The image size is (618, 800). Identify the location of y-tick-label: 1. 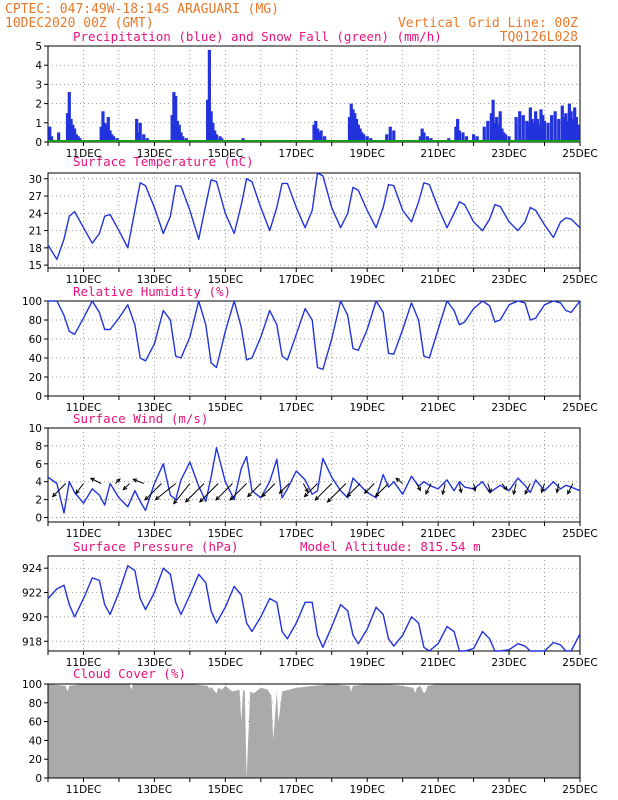
(38, 124).